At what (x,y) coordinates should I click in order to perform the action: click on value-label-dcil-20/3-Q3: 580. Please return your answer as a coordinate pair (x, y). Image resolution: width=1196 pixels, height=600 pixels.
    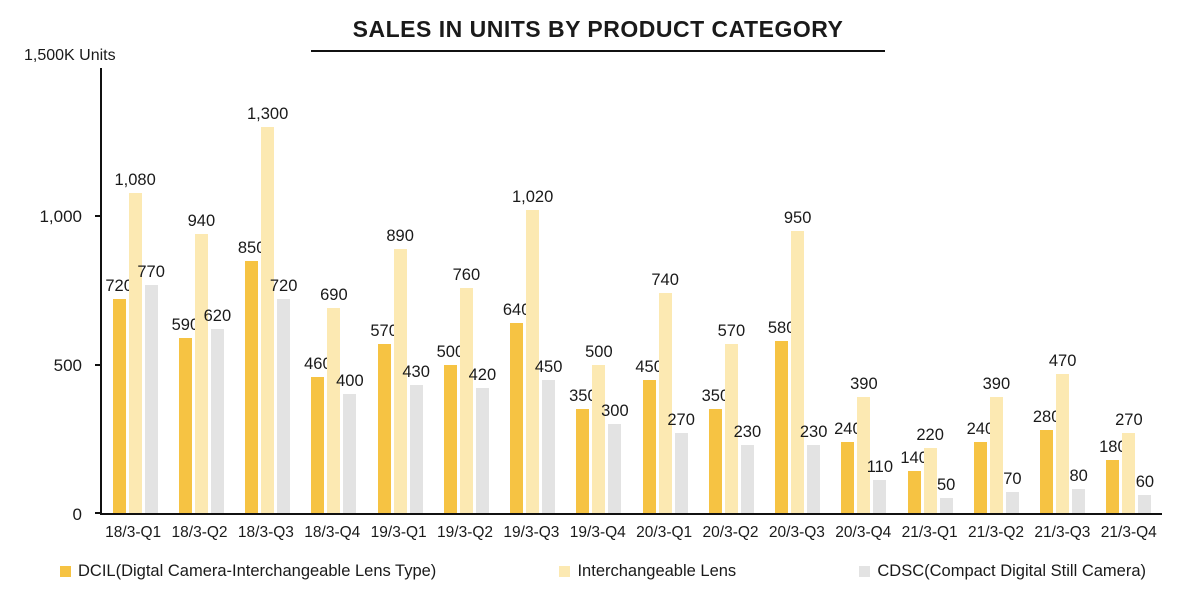
    Looking at the image, I should click on (781, 327).